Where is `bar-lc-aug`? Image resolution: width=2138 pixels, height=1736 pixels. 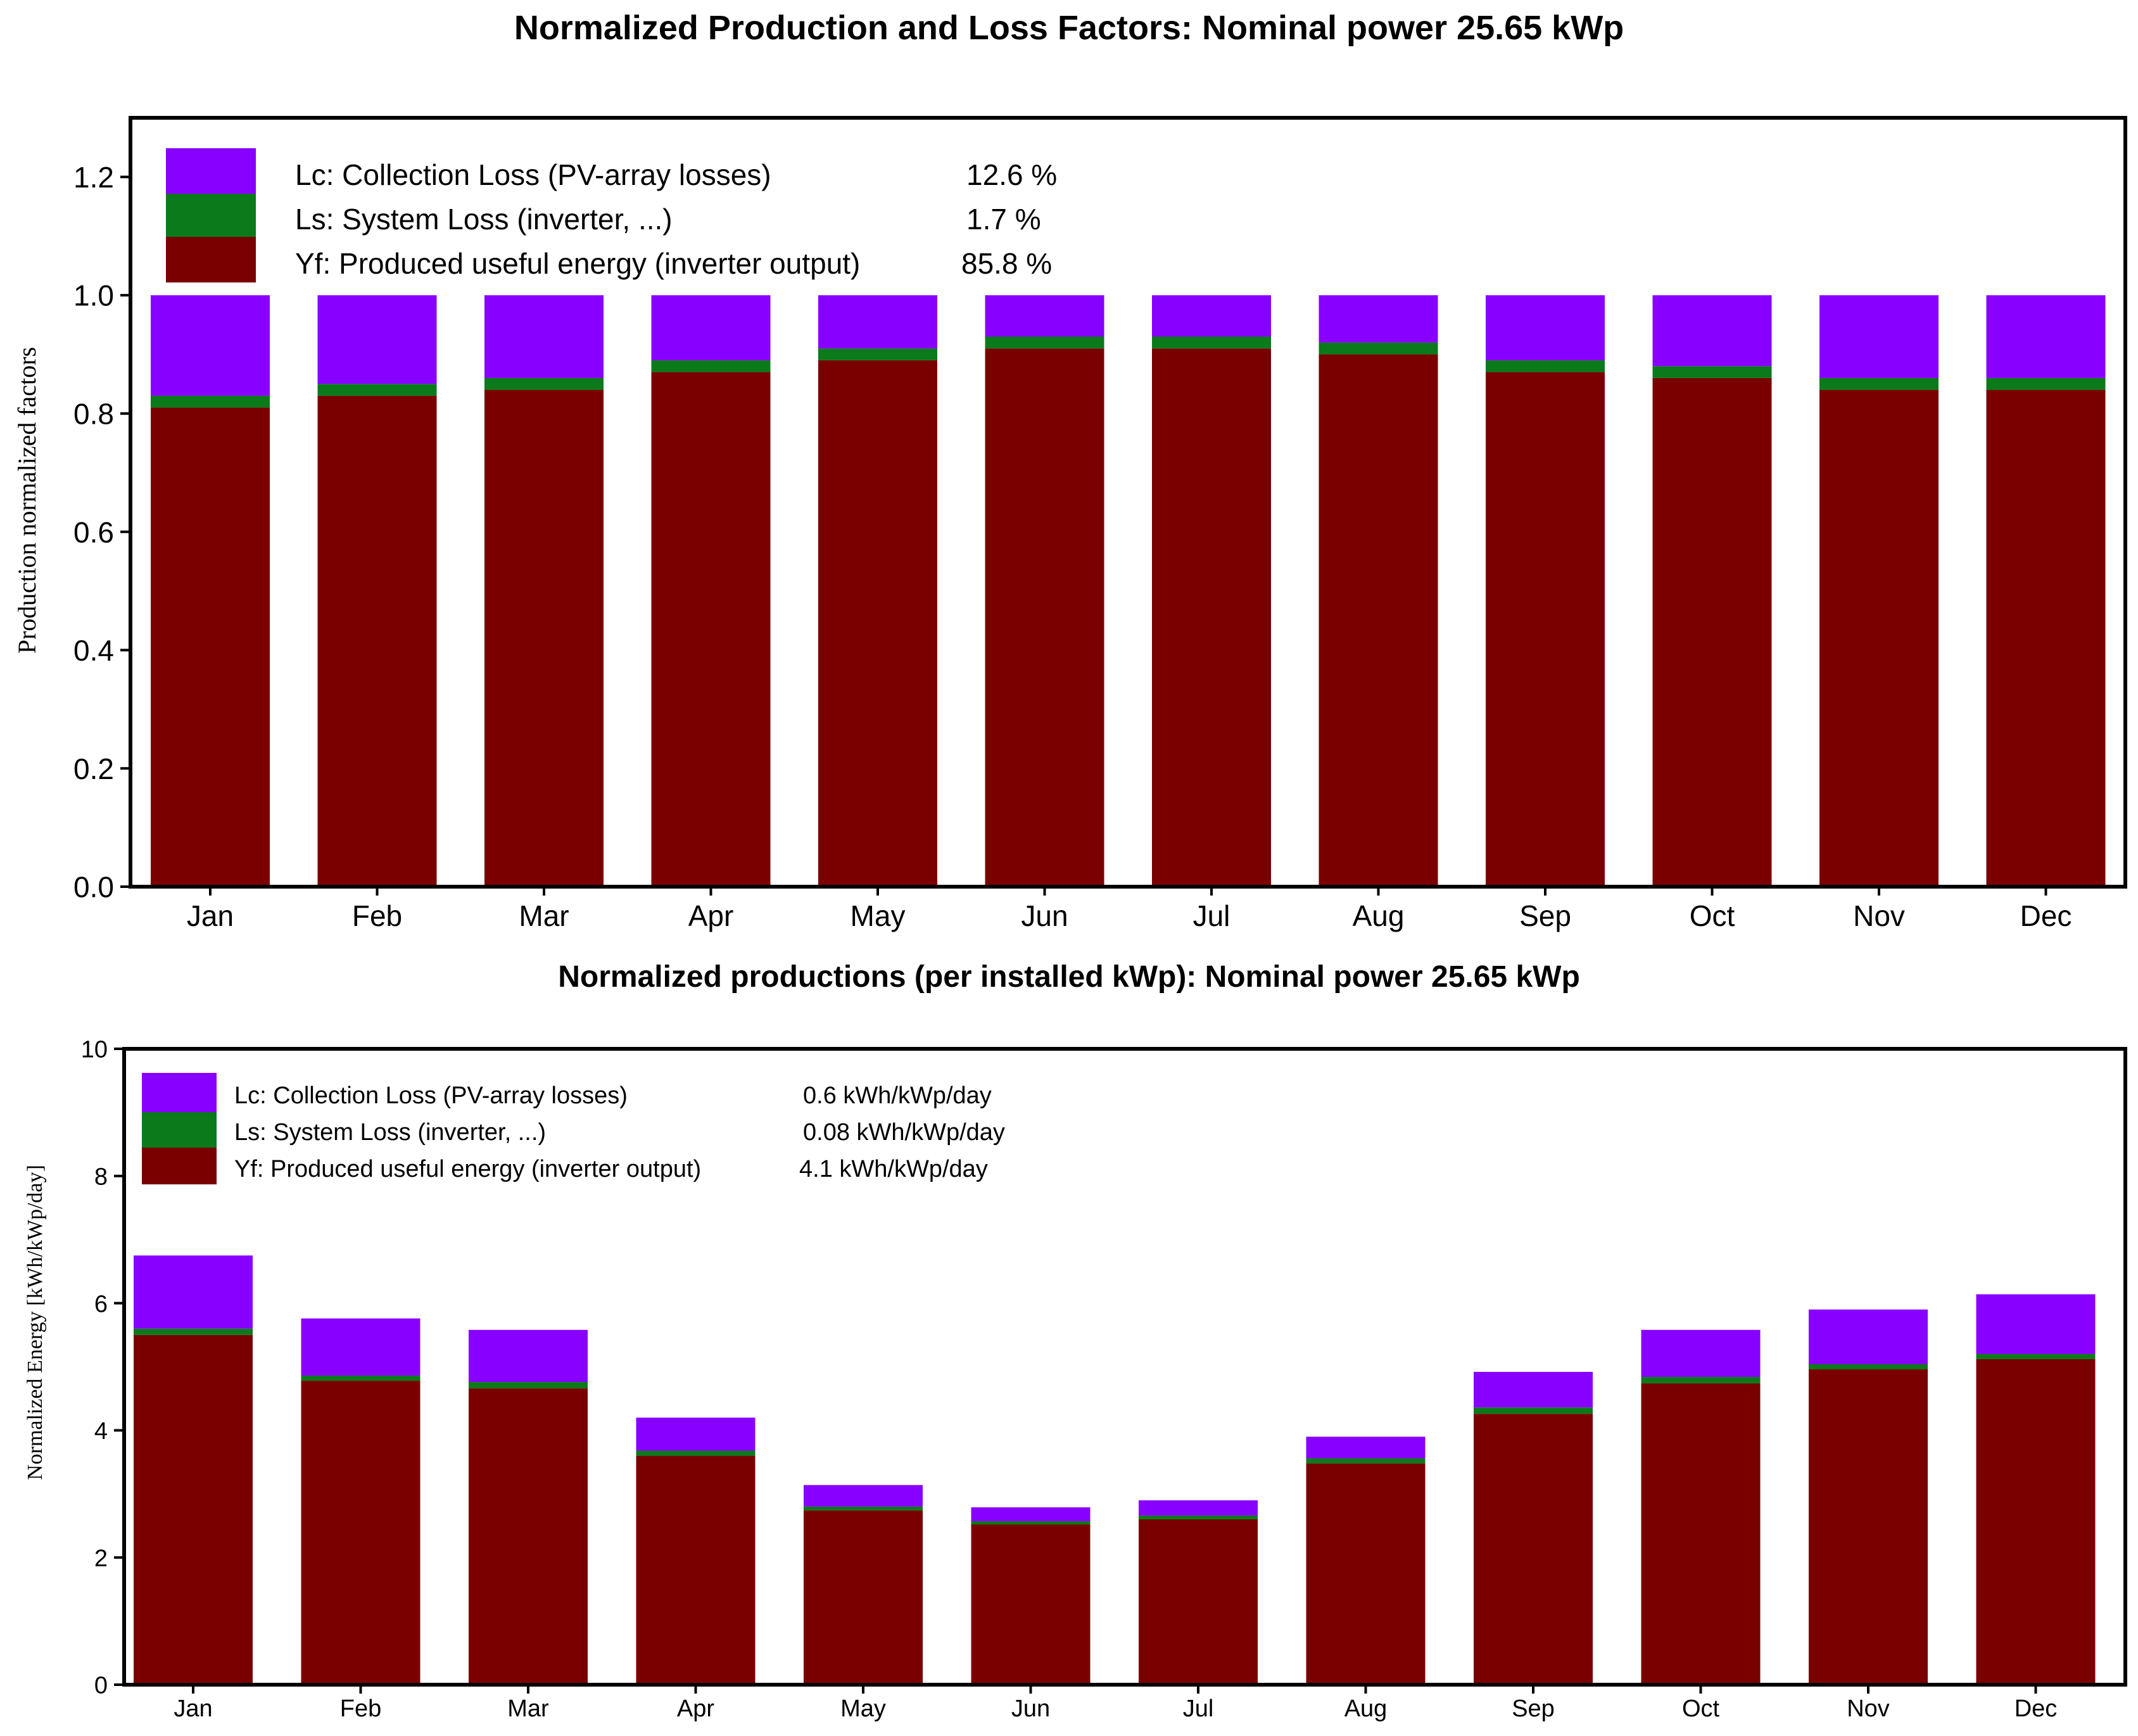 bar-lc-aug is located at coordinates (1378, 319).